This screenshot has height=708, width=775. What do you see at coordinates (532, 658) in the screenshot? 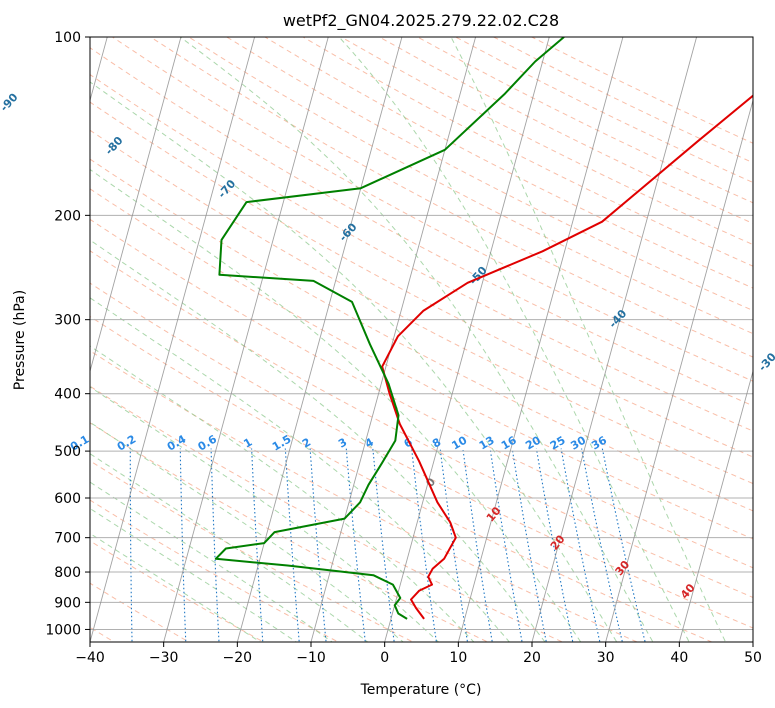
I see `x-tick-label: 20` at bounding box center [532, 658].